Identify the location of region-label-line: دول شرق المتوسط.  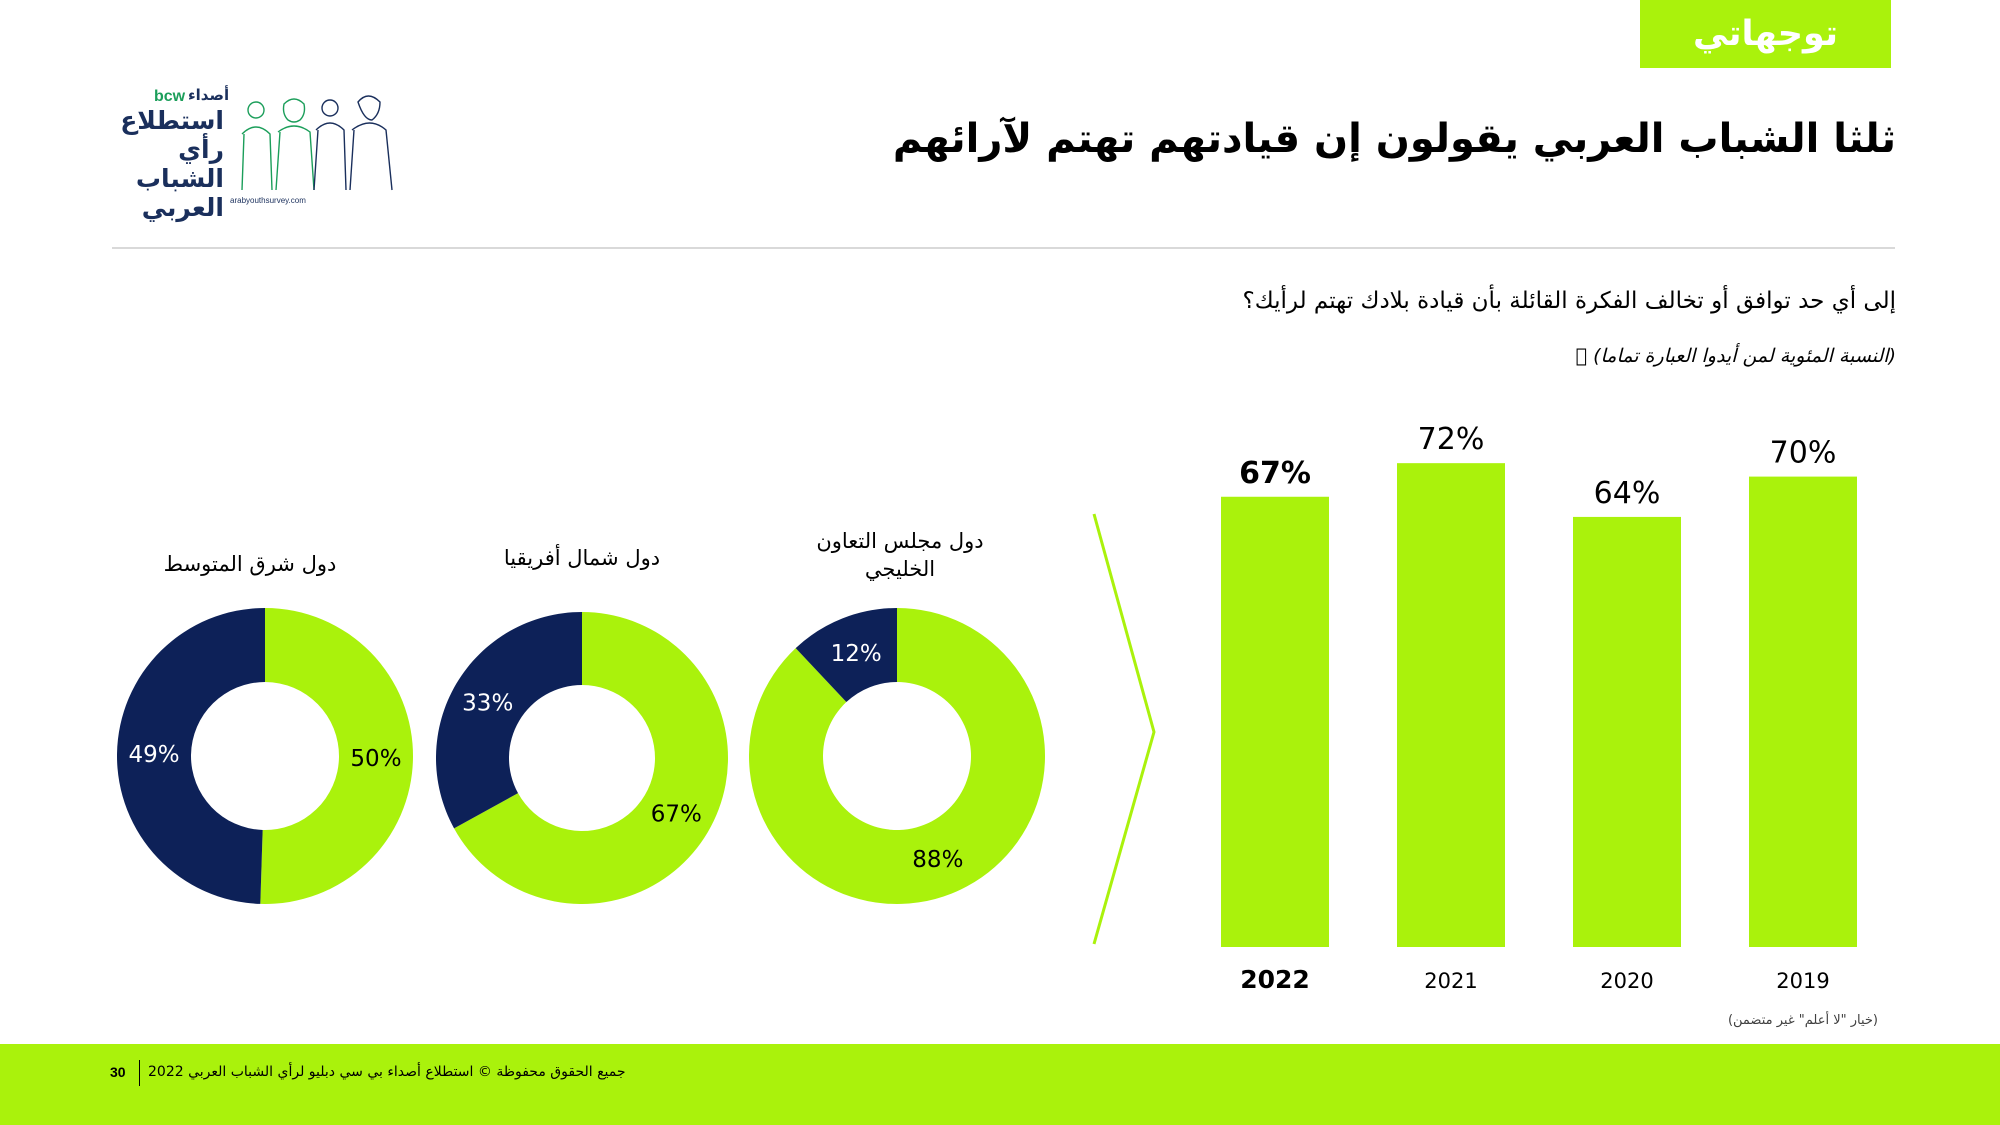
(250, 564).